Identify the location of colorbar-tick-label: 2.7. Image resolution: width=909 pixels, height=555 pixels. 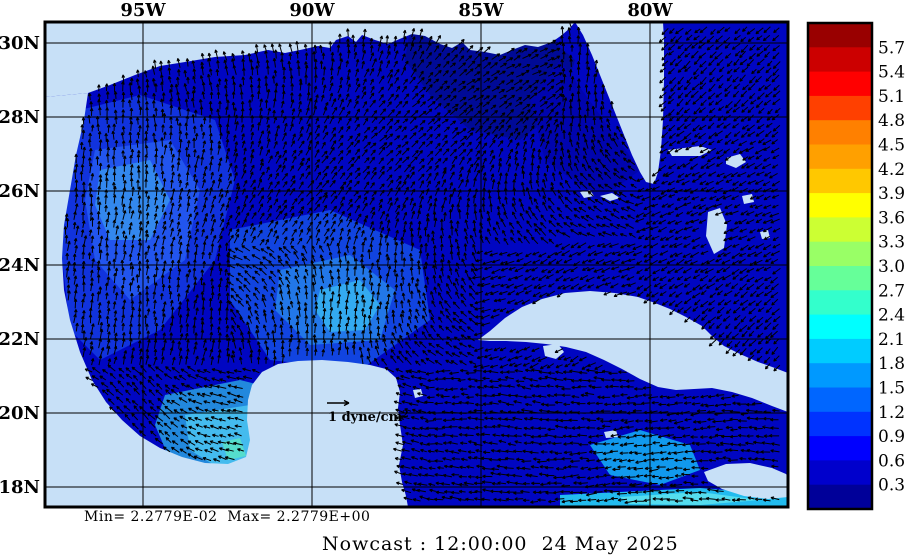
(891, 291).